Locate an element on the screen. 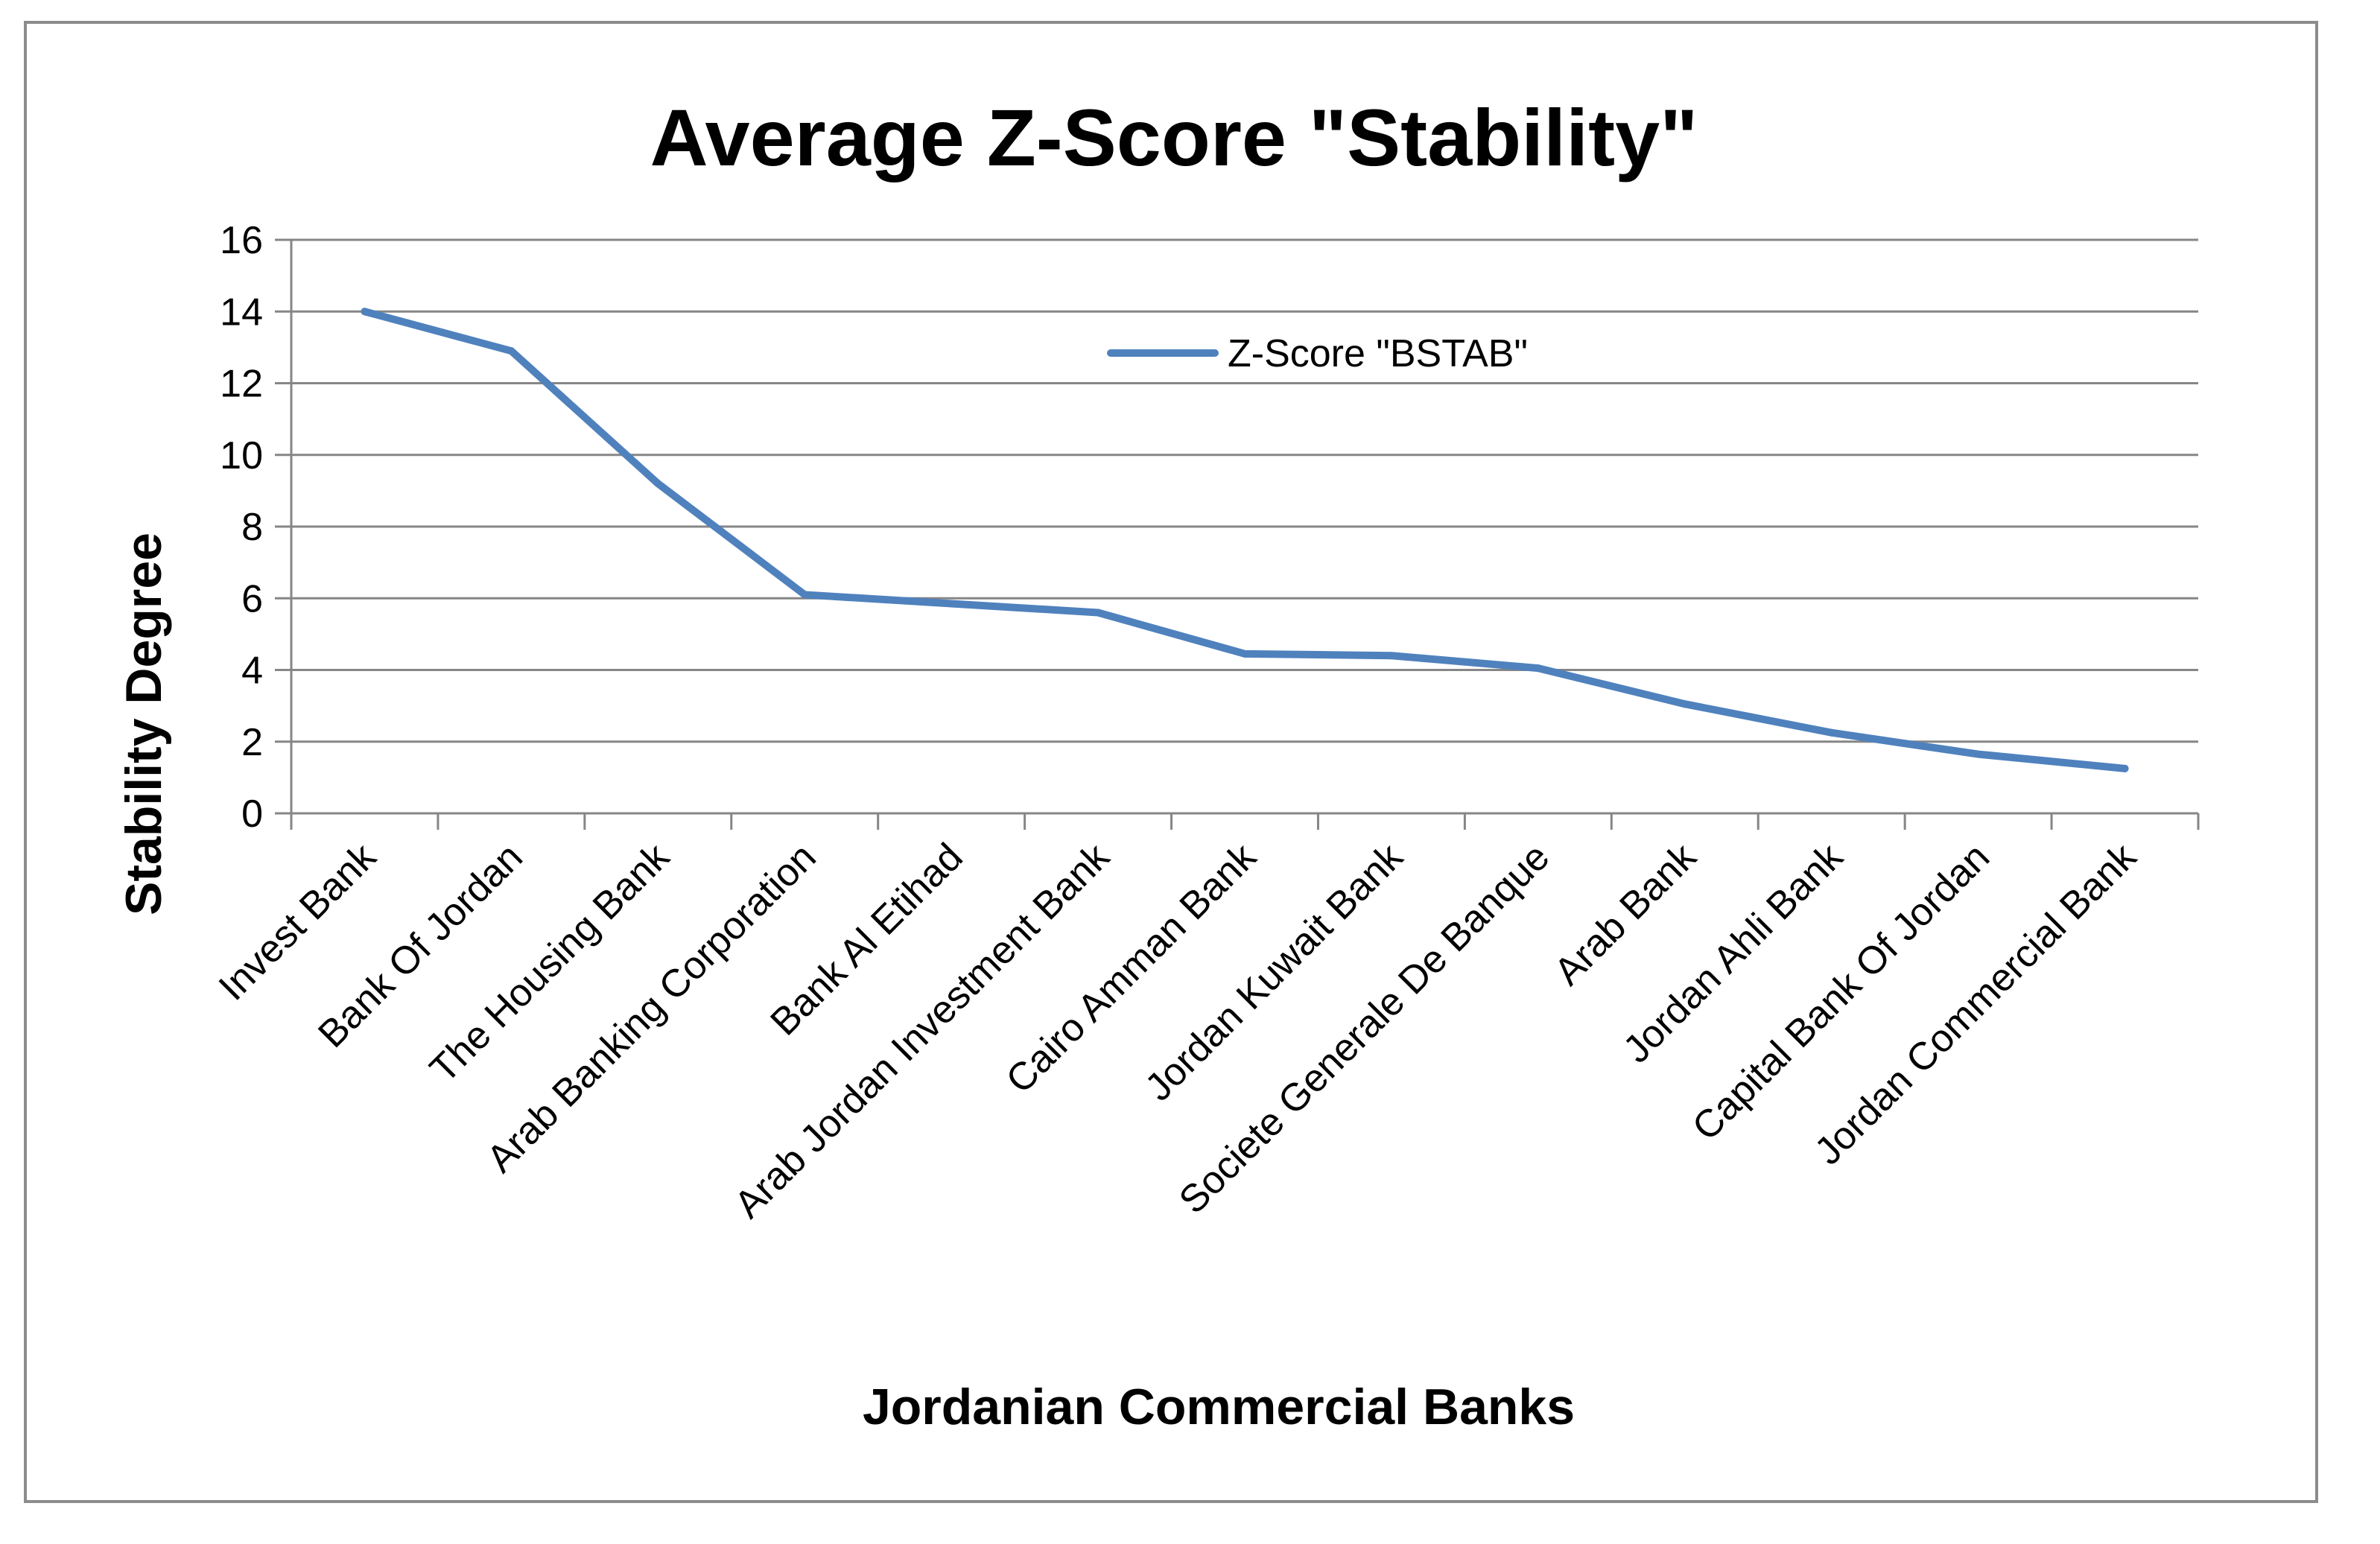 The width and height of the screenshot is (2380, 1544). y-tick-label-8: 8 is located at coordinates (252, 527).